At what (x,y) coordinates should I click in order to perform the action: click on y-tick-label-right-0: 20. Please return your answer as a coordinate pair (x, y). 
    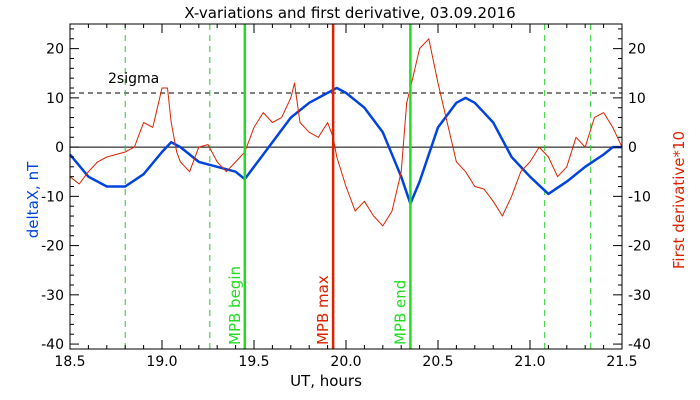
    Looking at the image, I should click on (637, 50).